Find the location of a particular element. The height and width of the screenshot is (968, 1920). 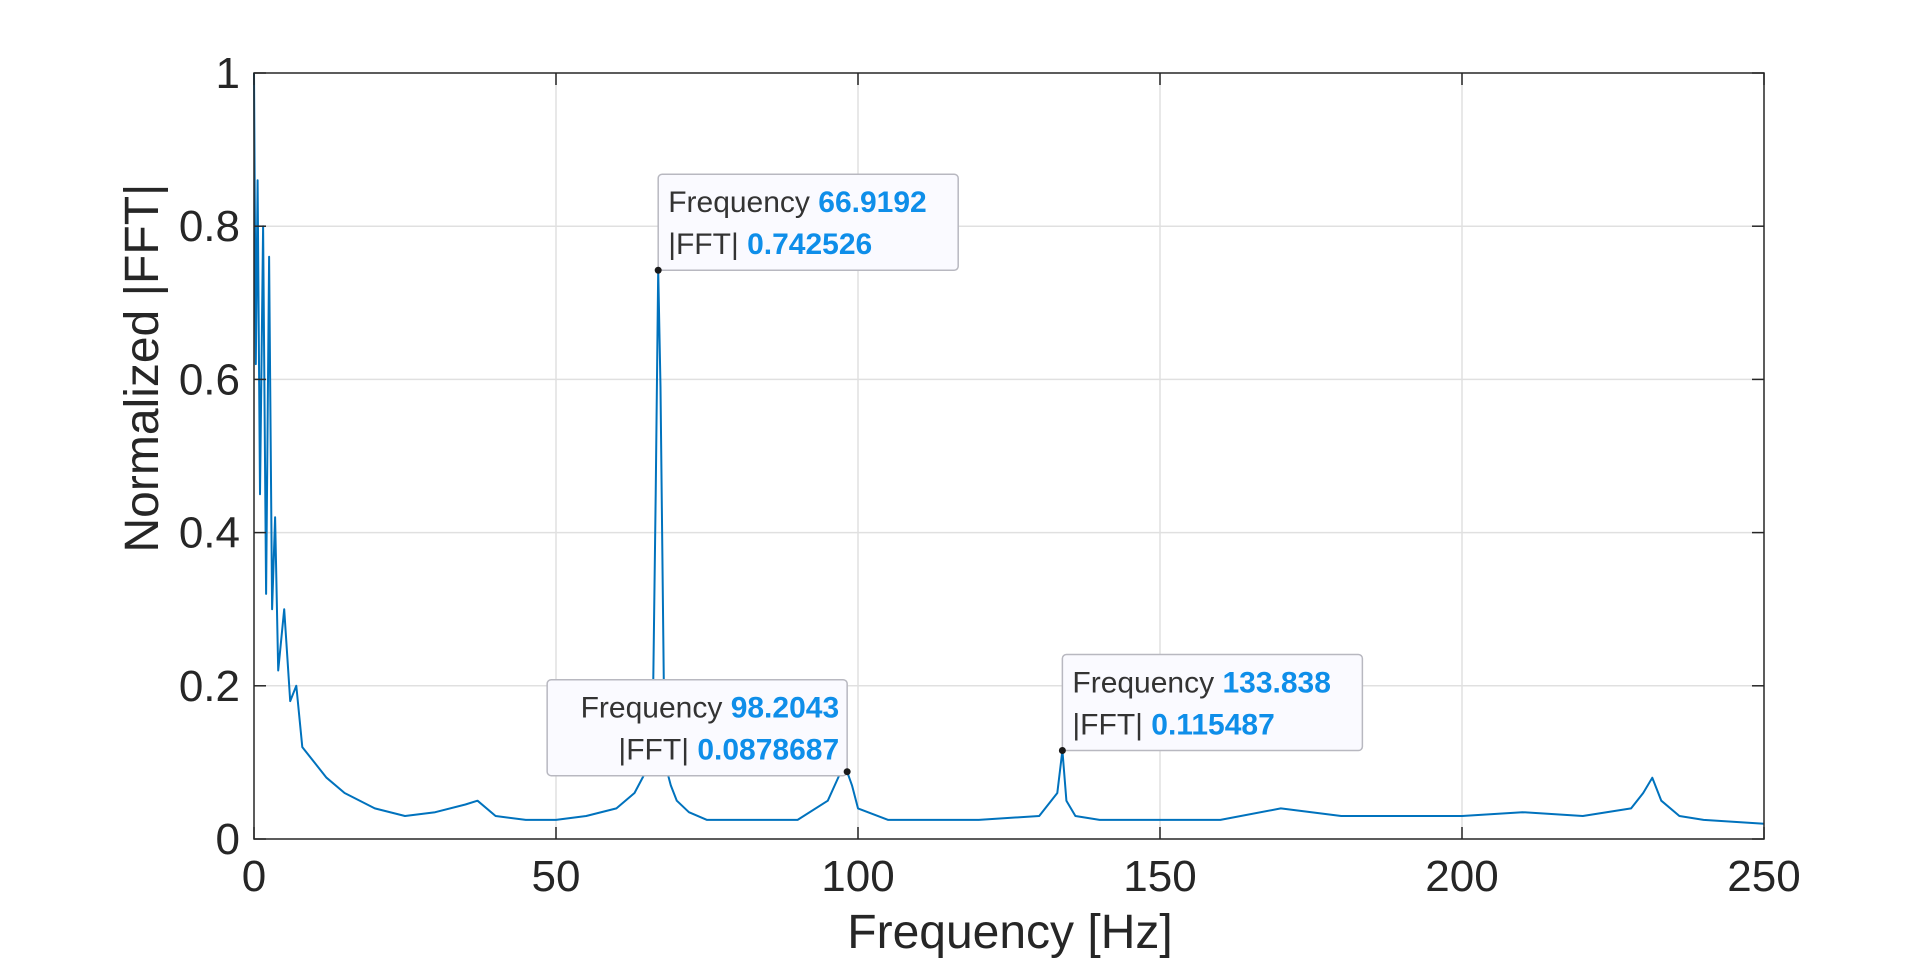

x-axis-label: Frequency [Hz] is located at coordinates (1009, 932).